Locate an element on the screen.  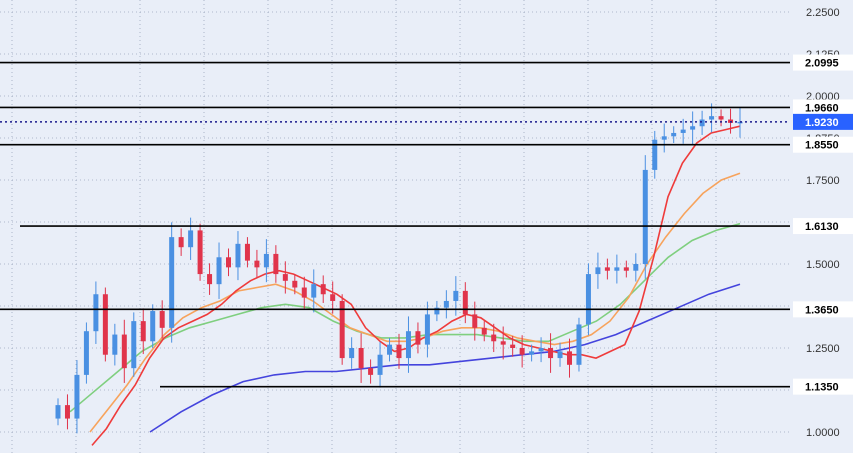
level-label: 1.3650 is located at coordinates (822, 310).